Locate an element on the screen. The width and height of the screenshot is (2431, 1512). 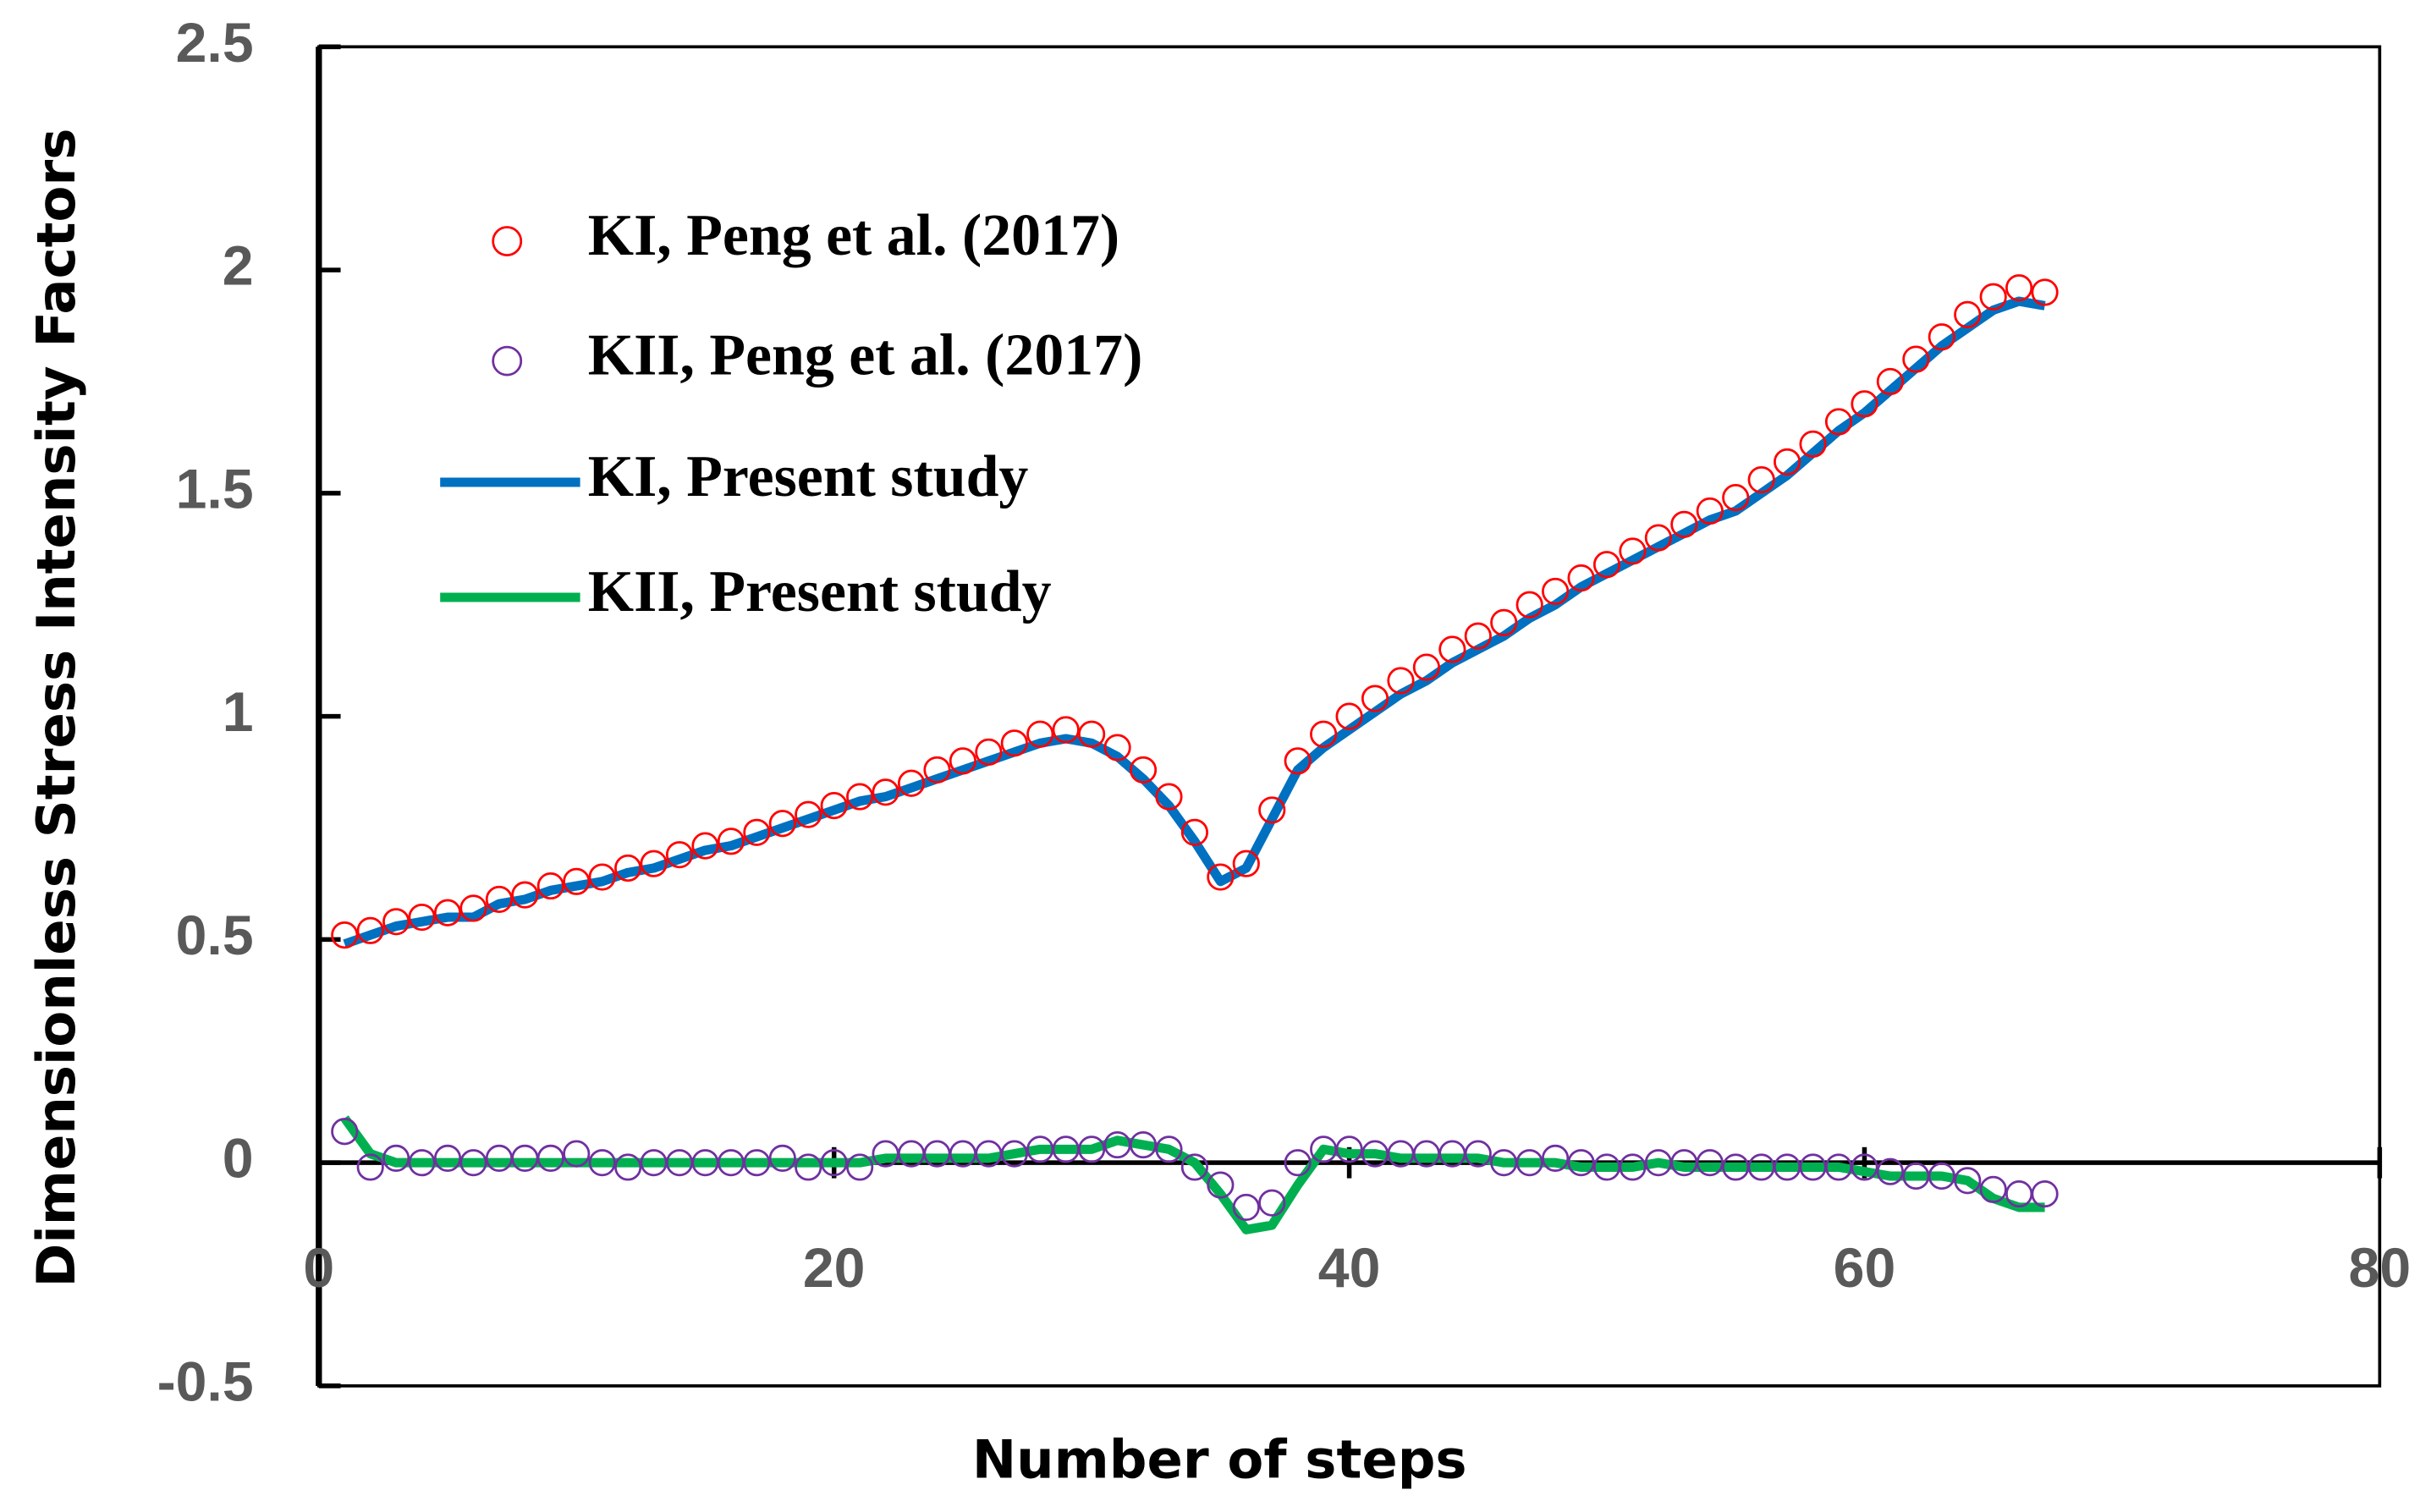
legend-label: KII, Peng et al. (2017) is located at coordinates (865, 356).